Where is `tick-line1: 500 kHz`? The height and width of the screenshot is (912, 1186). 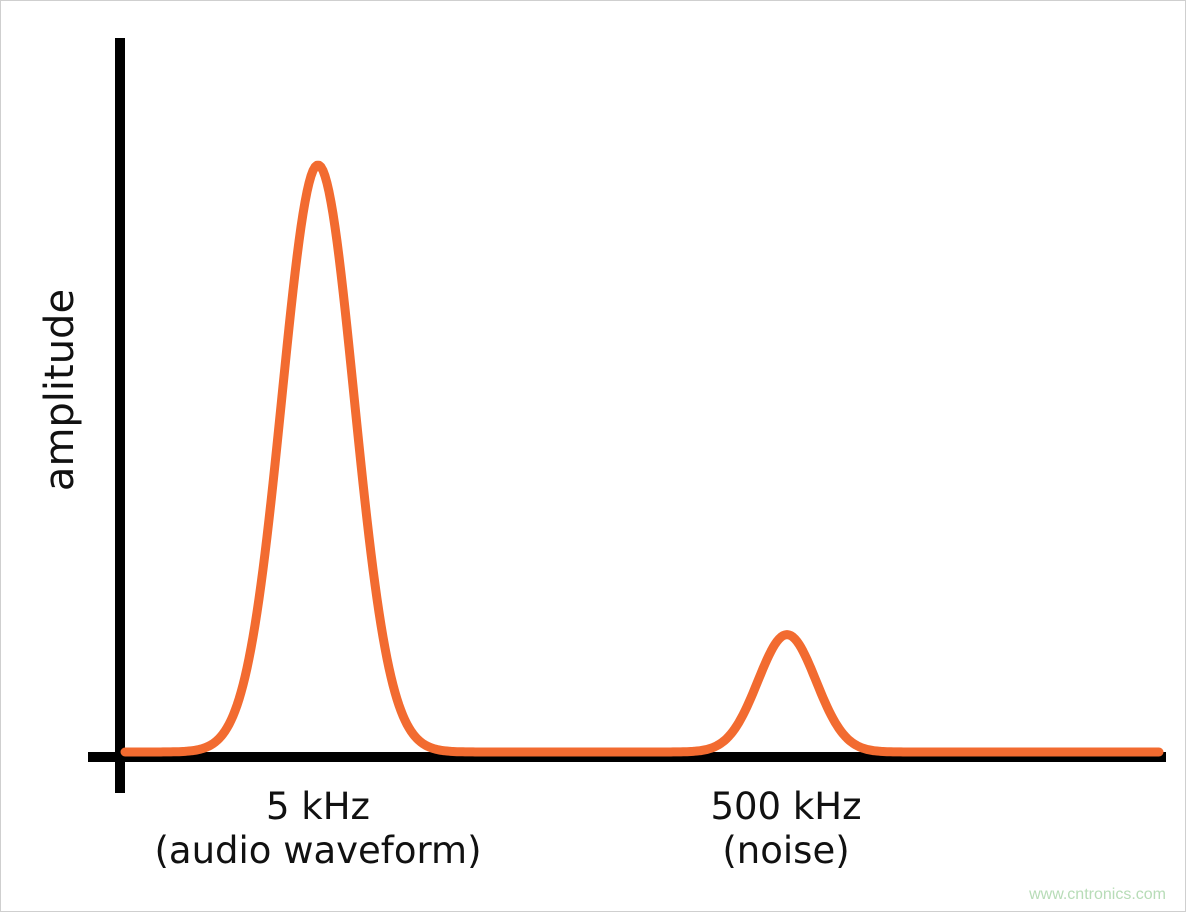 tick-line1: 500 kHz is located at coordinates (786, 806).